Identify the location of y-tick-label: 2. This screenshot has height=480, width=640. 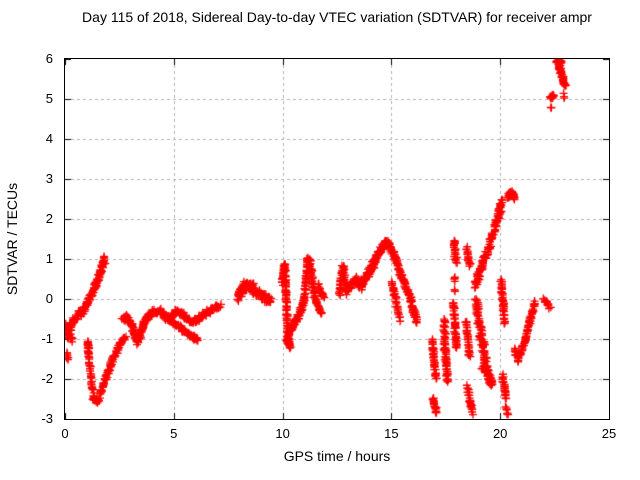
(49, 218).